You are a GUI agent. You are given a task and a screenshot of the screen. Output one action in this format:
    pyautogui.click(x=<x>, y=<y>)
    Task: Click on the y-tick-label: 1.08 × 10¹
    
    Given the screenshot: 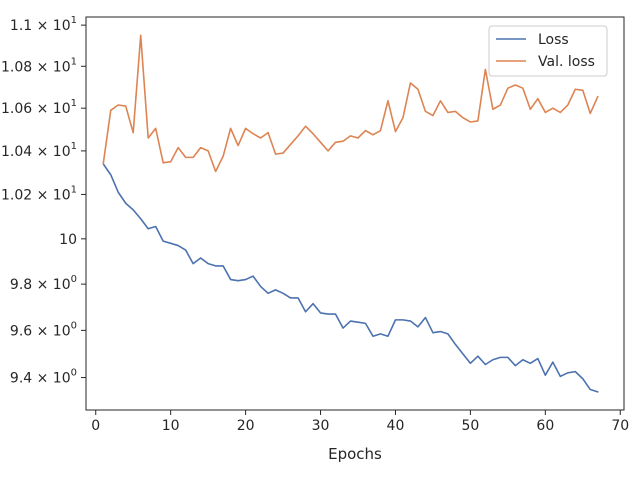 What is the action you would take?
    pyautogui.click(x=39, y=65)
    